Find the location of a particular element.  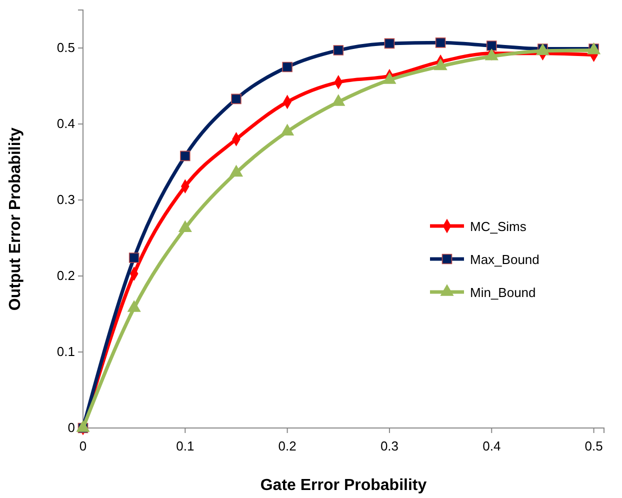

y-tick-label: 0.5 is located at coordinates (65, 48).